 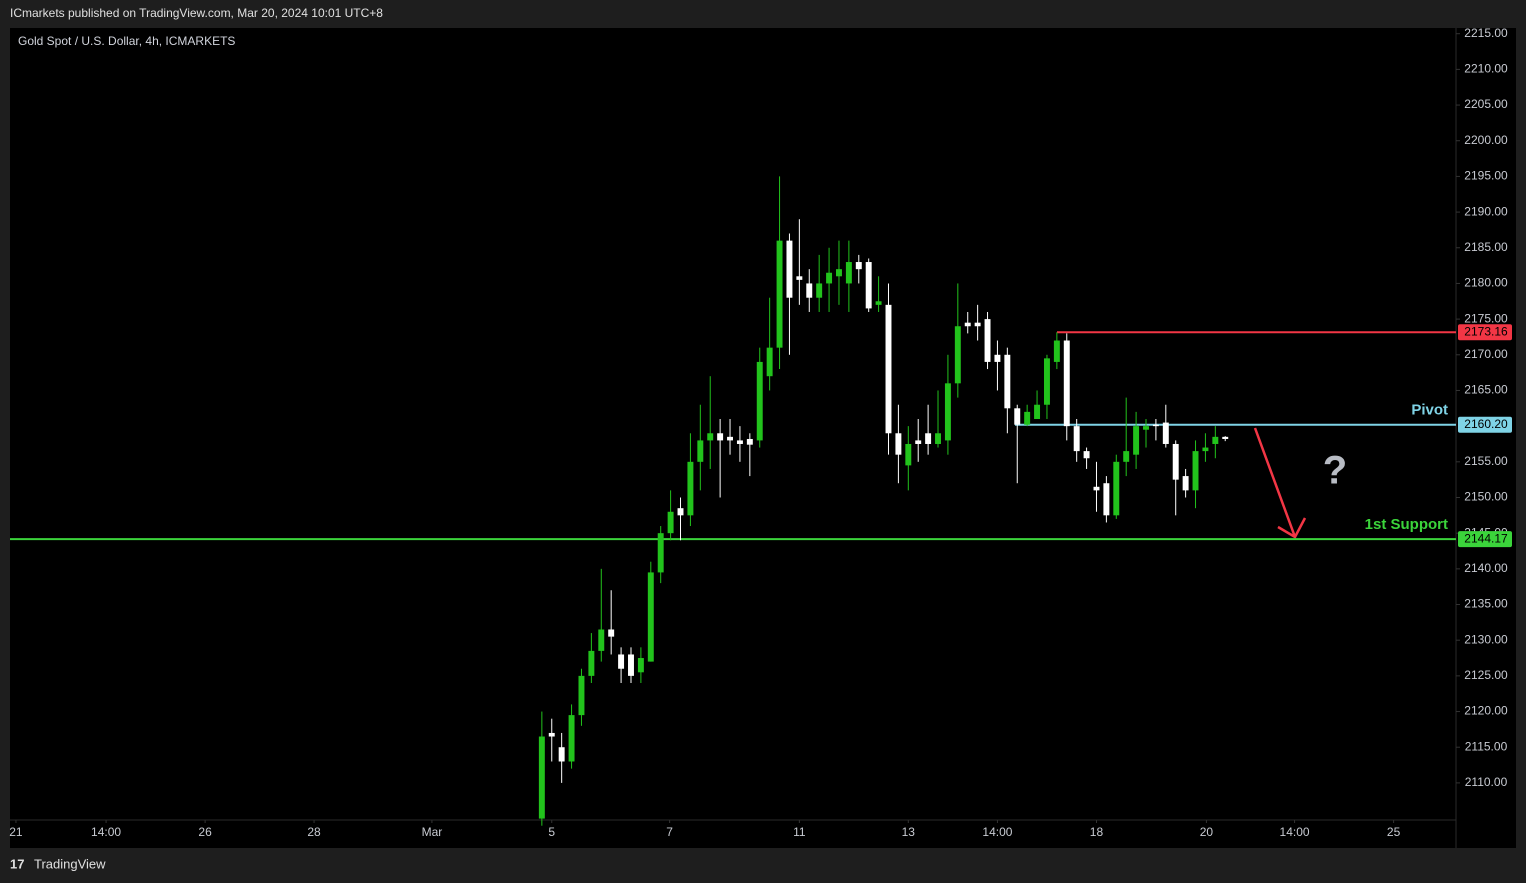 What do you see at coordinates (1486, 639) in the screenshot?
I see `y-tick-label: 2130.00` at bounding box center [1486, 639].